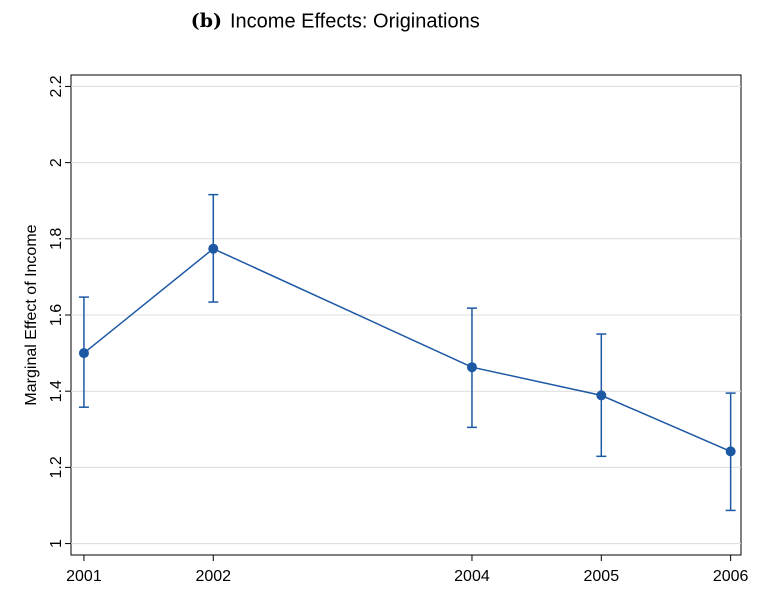 The width and height of the screenshot is (761, 593). Describe the element at coordinates (84, 576) in the screenshot. I see `x-tick-label: 2001` at that location.